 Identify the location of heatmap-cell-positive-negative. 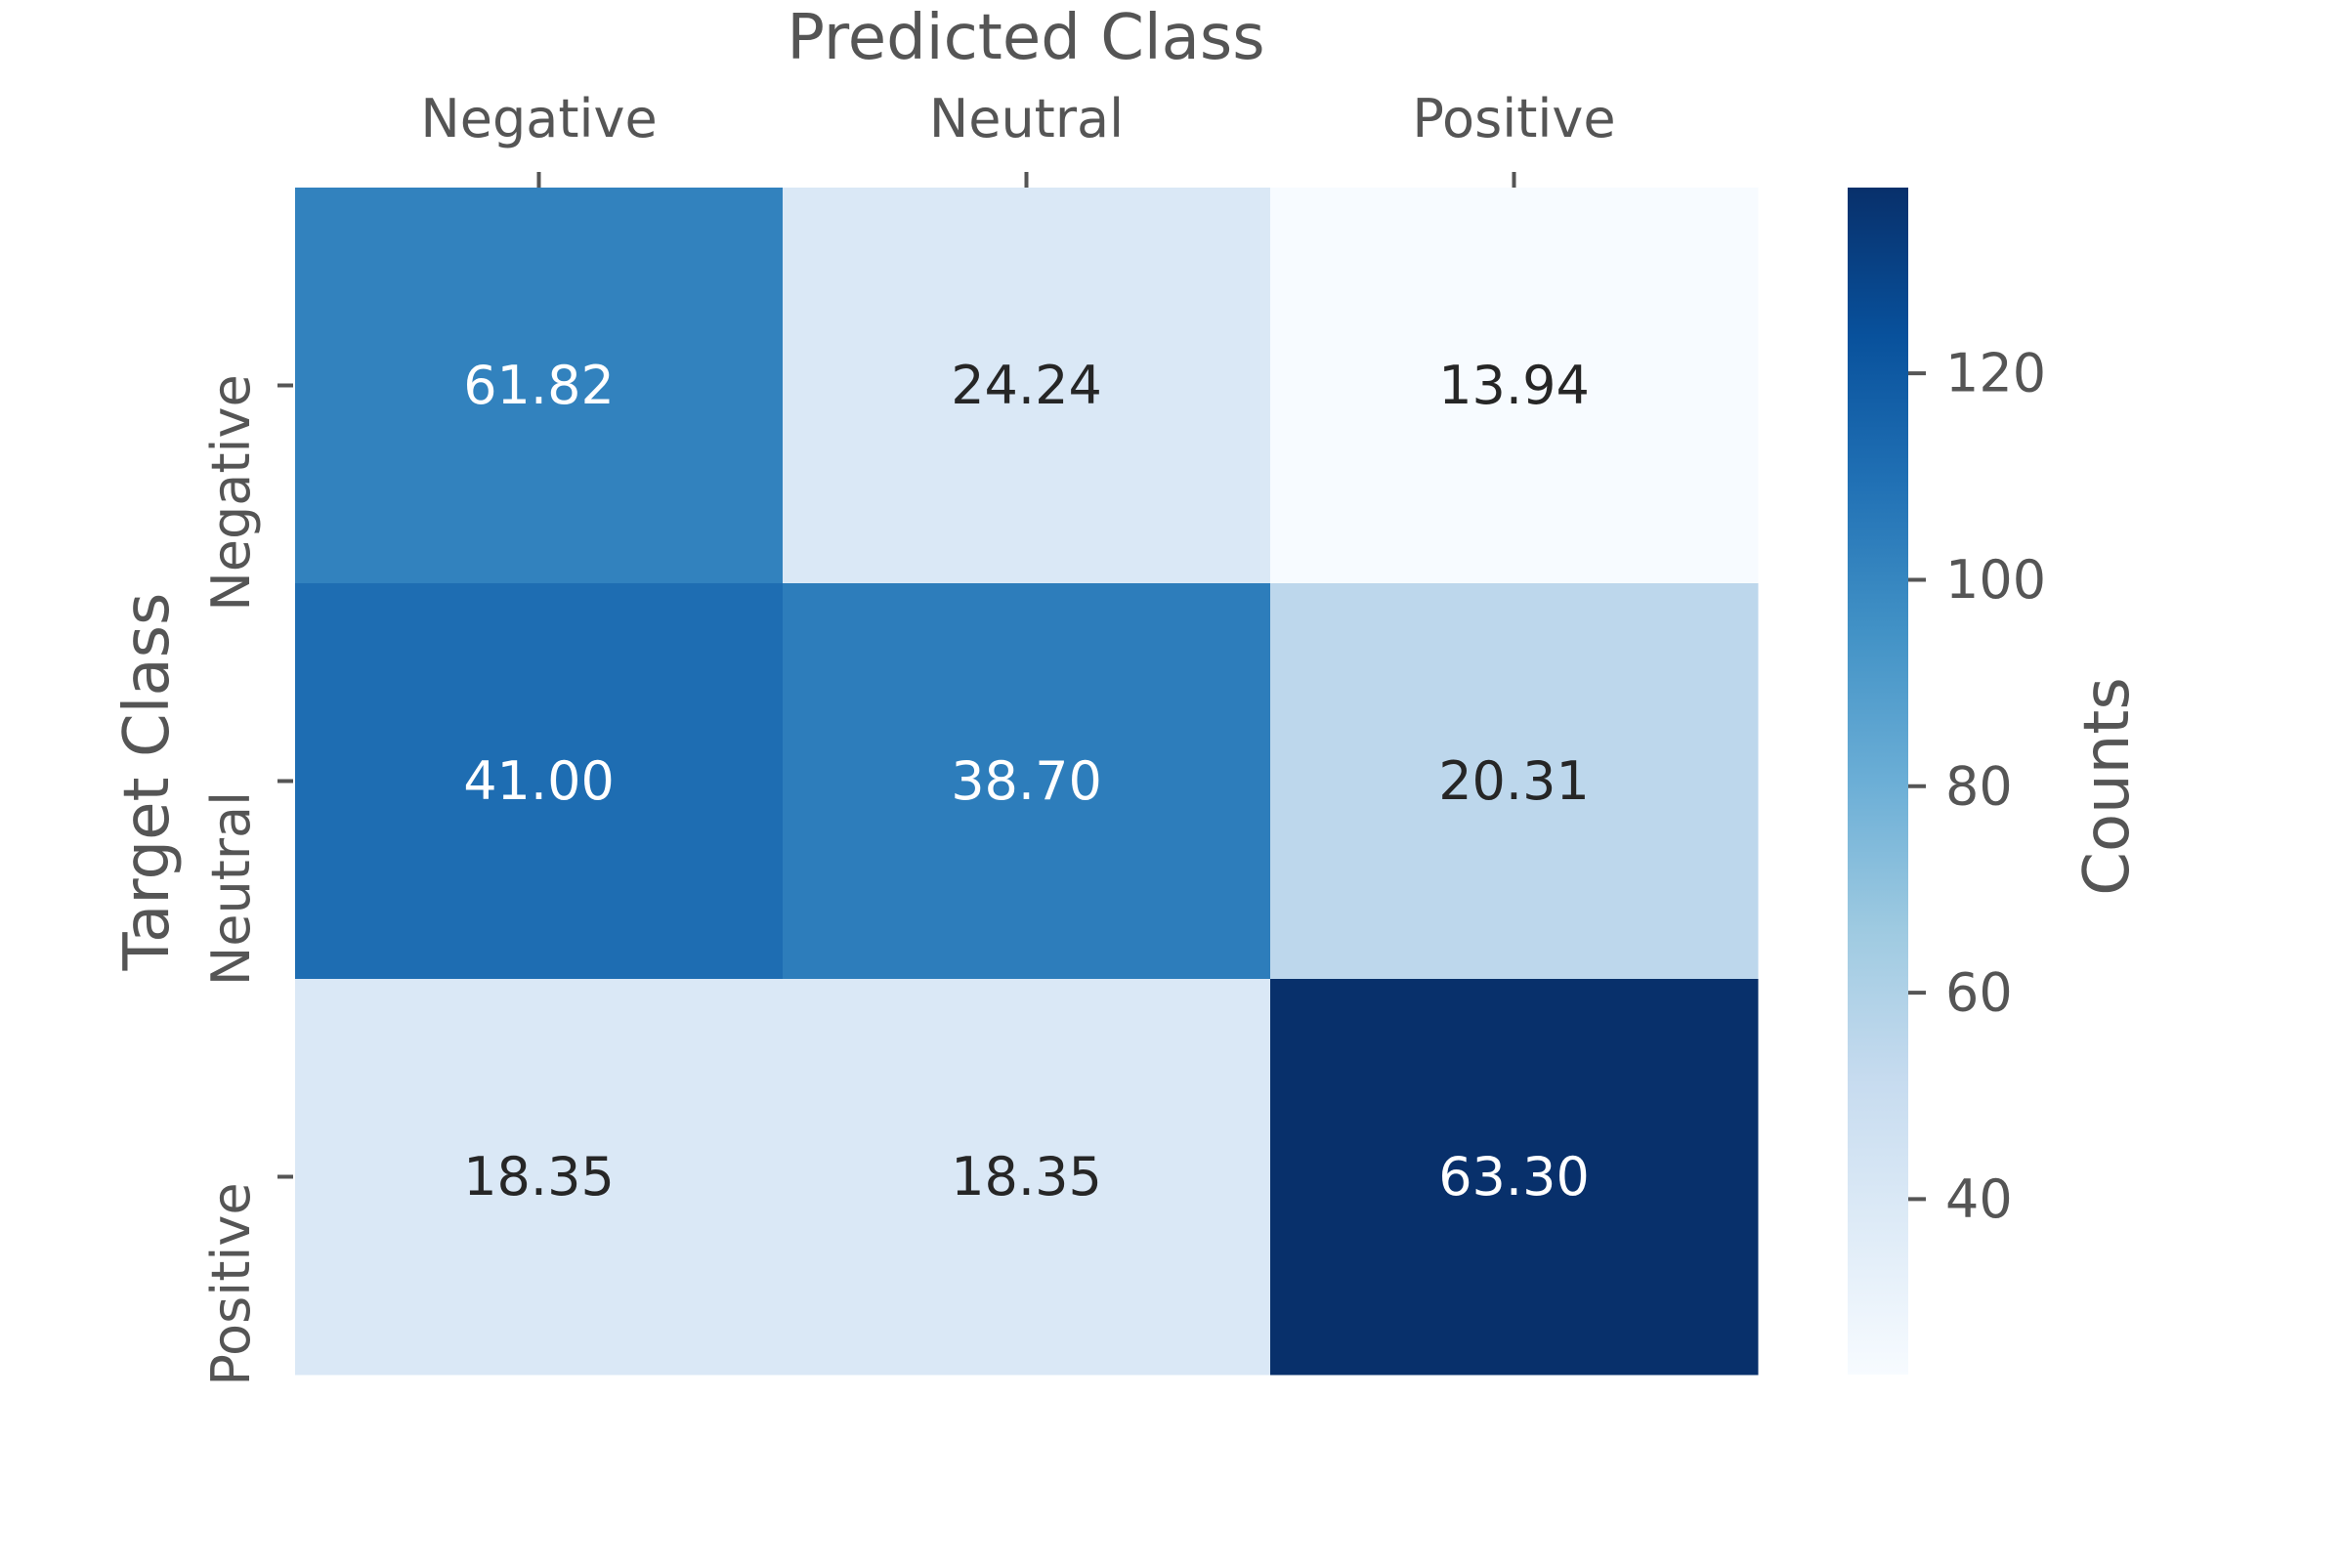
(539, 1177).